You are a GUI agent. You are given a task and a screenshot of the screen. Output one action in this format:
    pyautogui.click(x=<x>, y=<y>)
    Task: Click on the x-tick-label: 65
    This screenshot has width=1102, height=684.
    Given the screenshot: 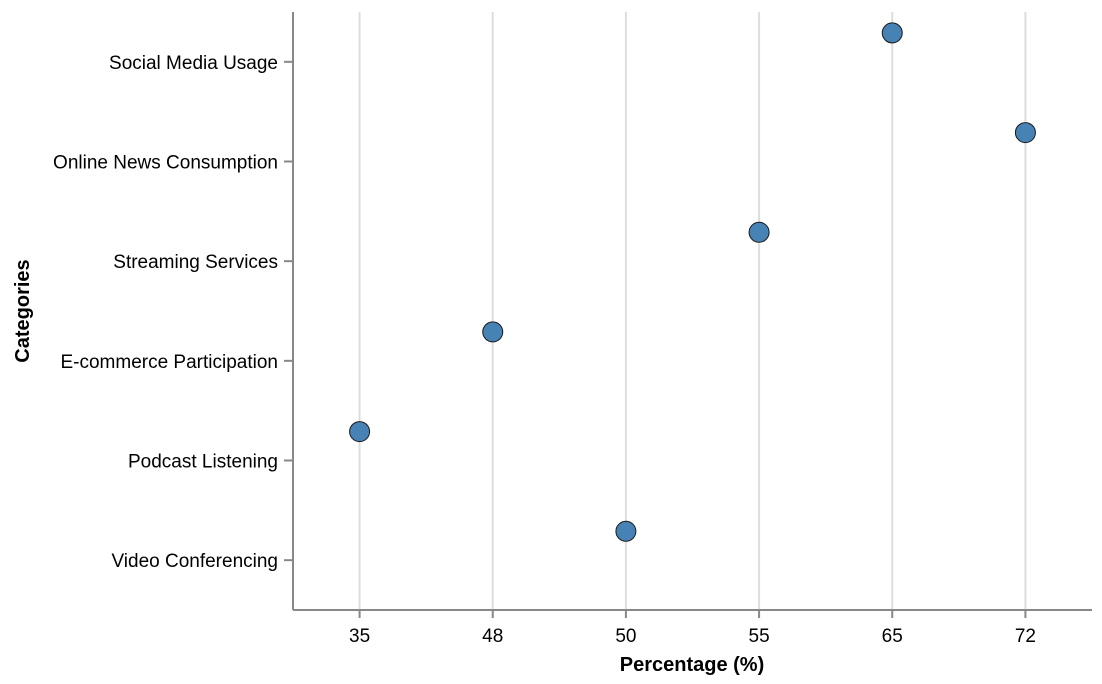 What is the action you would take?
    pyautogui.click(x=892, y=636)
    